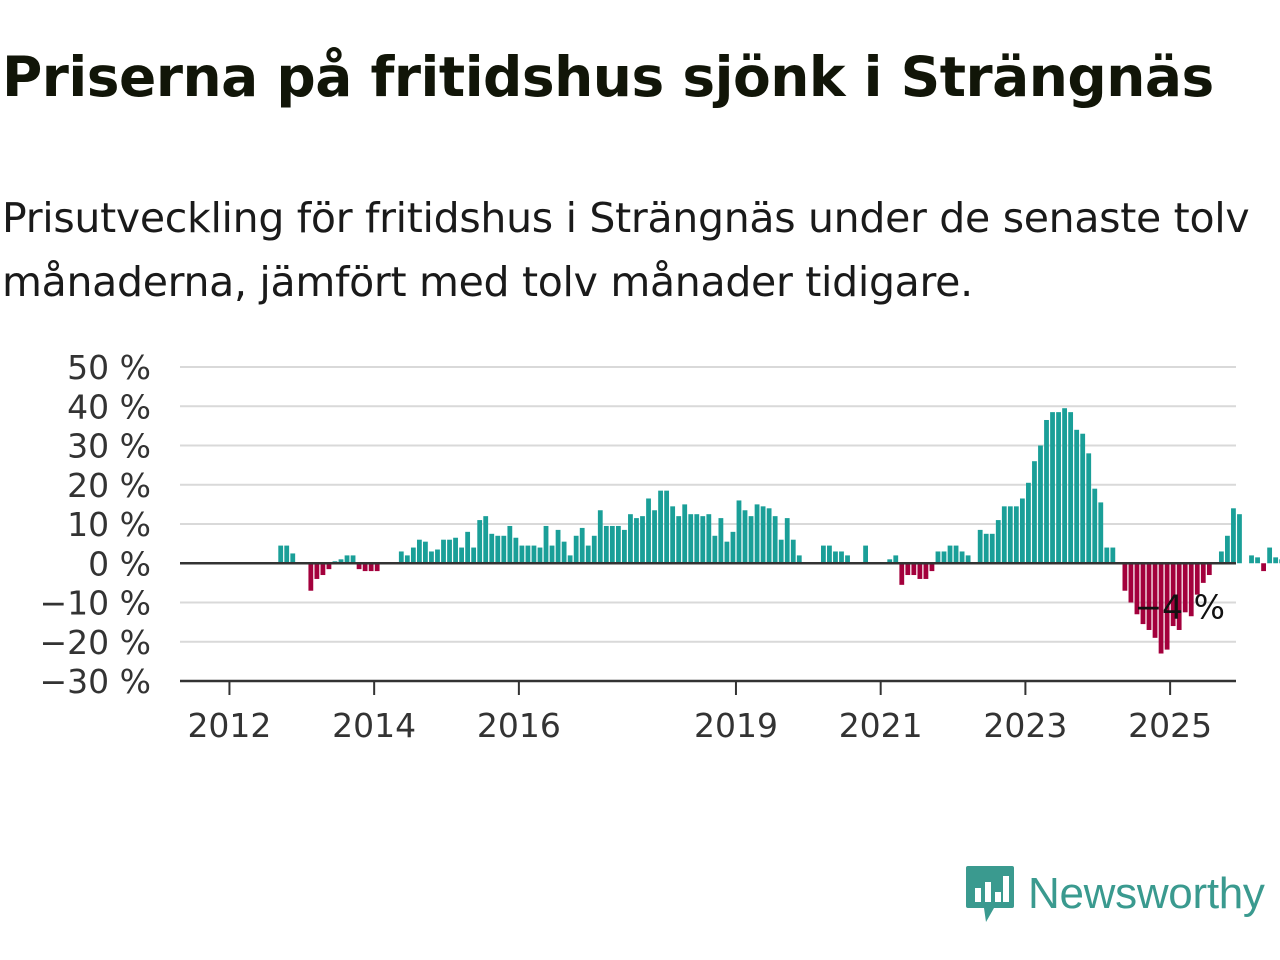 Image resolution: width=1280 pixels, height=960 pixels. I want to click on y-tick-label: 50 %, so click(109, 367).